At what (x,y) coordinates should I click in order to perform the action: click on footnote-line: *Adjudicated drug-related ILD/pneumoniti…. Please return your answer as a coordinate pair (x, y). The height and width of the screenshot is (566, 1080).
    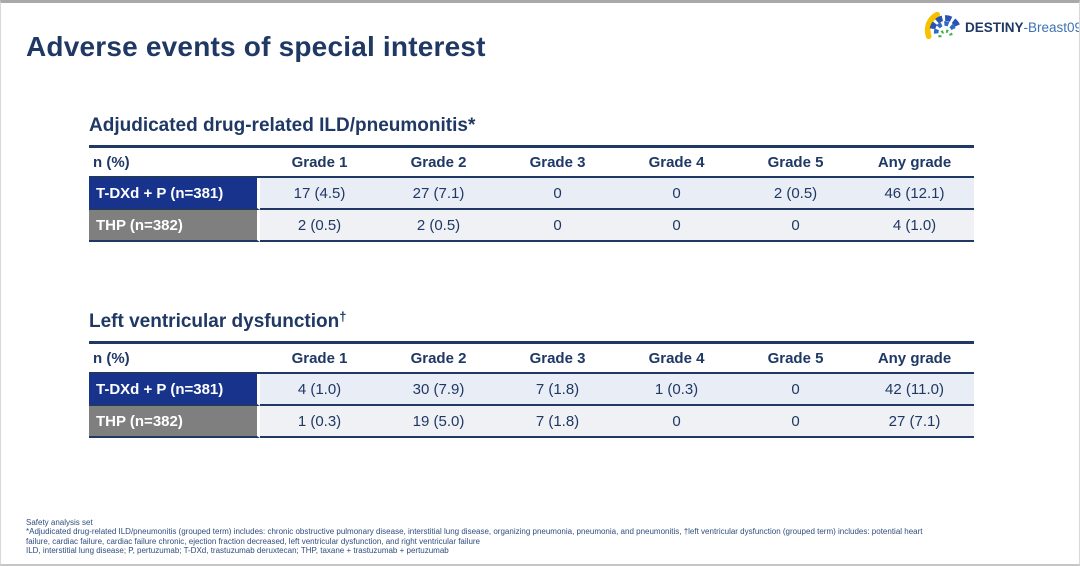
    Looking at the image, I should click on (474, 532).